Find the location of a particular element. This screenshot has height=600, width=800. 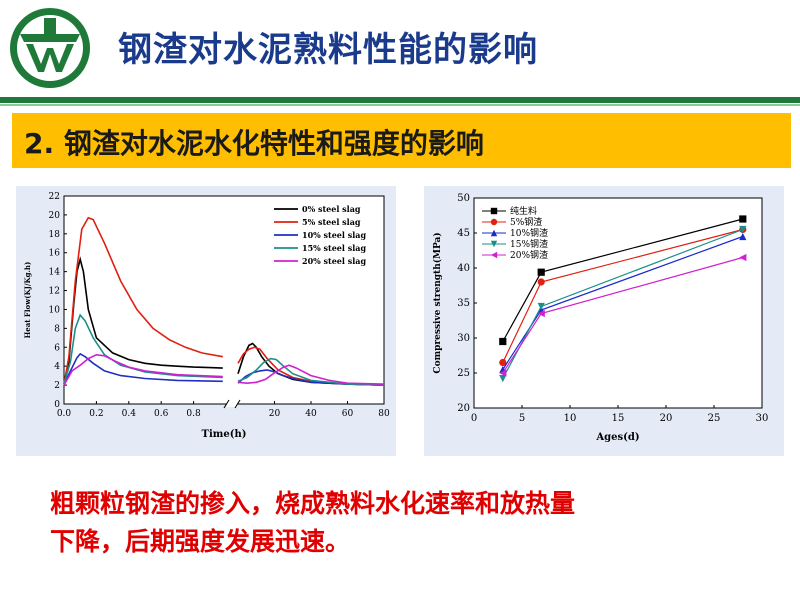

legend-label: 10% steel slag is located at coordinates (334, 235).